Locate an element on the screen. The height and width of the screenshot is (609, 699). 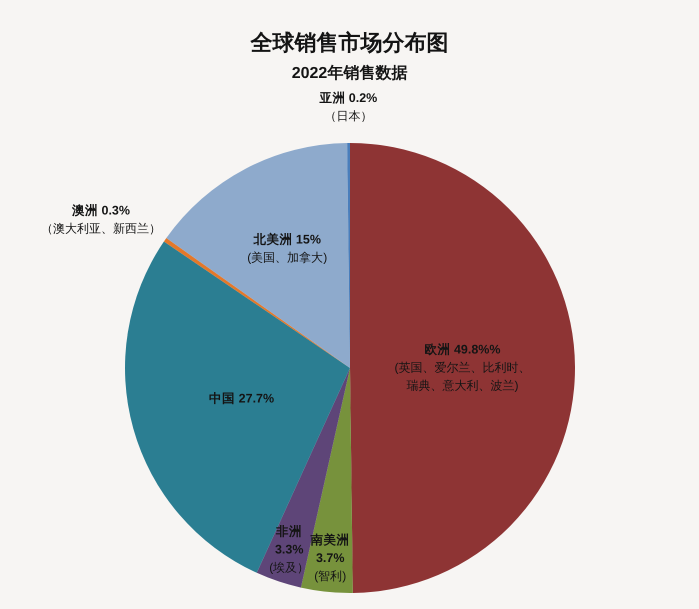
subtitle: 2022年销售数据 is located at coordinates (350, 73).